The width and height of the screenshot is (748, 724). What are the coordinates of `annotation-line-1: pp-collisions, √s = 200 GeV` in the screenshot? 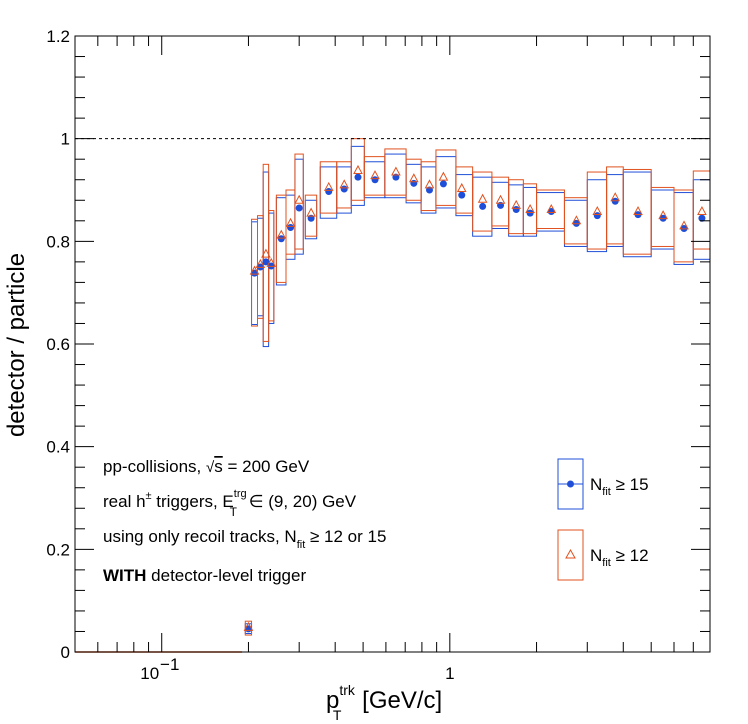 It's located at (206, 466).